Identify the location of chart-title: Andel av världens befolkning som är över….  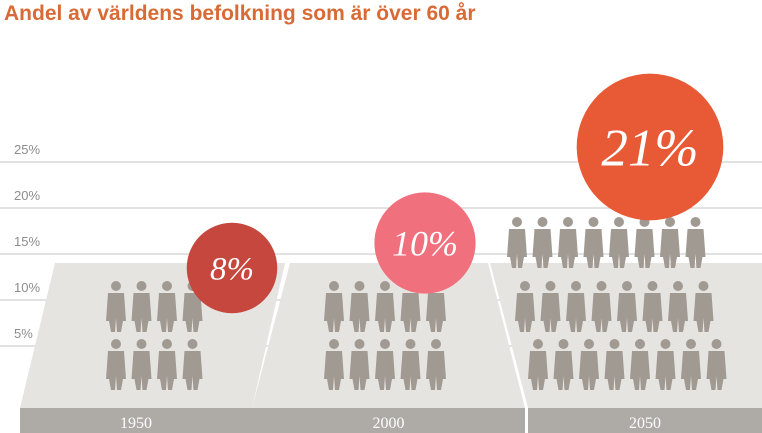
(240, 13).